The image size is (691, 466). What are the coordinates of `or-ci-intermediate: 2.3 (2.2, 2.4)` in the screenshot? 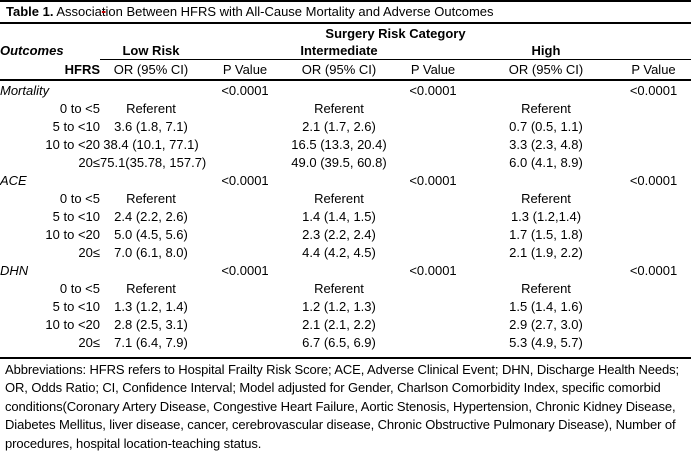 It's located at (339, 234).